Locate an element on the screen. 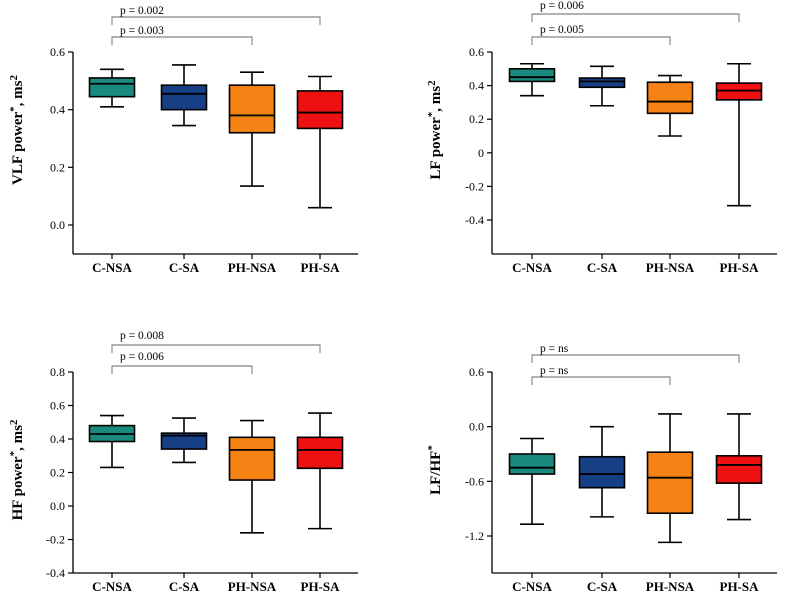 The height and width of the screenshot is (593, 789). p-value-label: p = 0.005 is located at coordinates (562, 30).